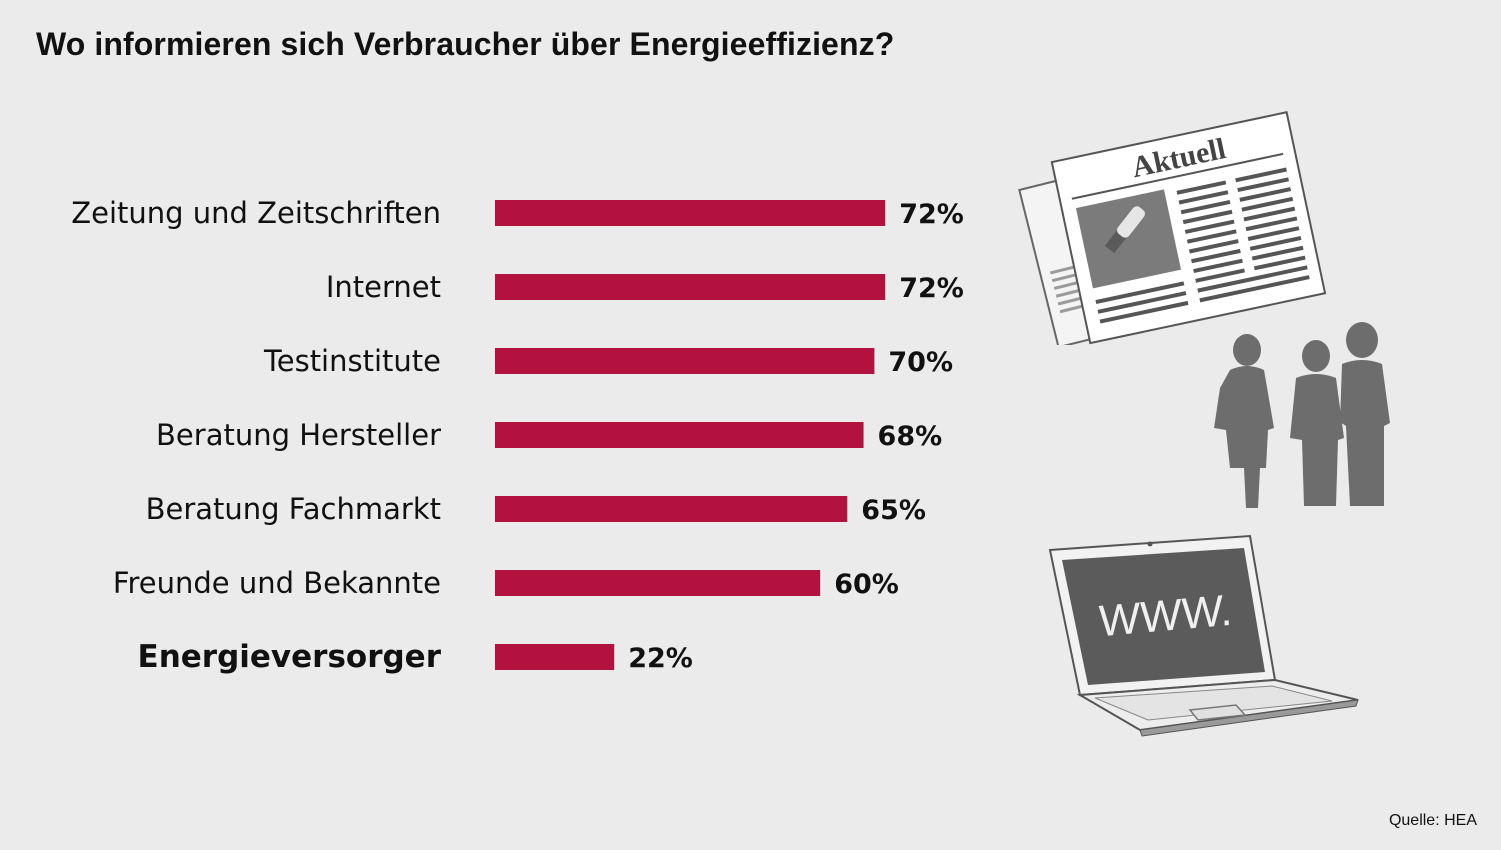  What do you see at coordinates (298, 435) in the screenshot?
I see `category-label: Beratung Hersteller` at bounding box center [298, 435].